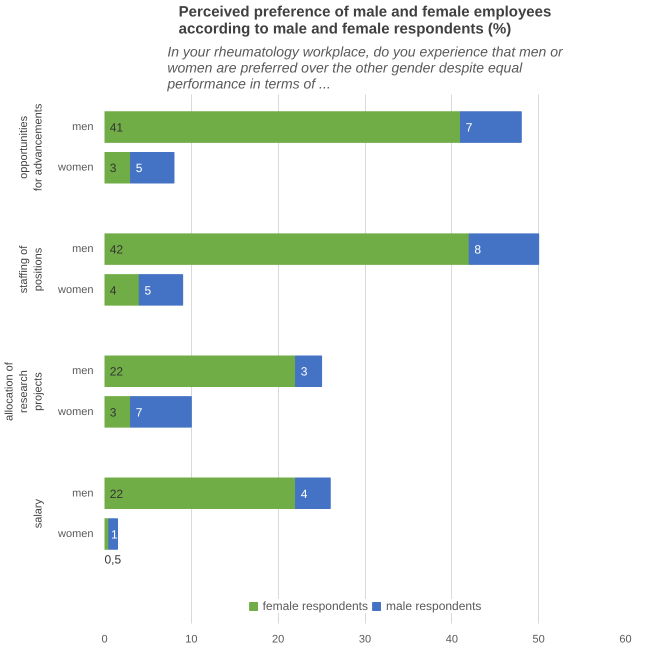 This screenshot has width=654, height=652. I want to click on text: salary, so click(38, 513).